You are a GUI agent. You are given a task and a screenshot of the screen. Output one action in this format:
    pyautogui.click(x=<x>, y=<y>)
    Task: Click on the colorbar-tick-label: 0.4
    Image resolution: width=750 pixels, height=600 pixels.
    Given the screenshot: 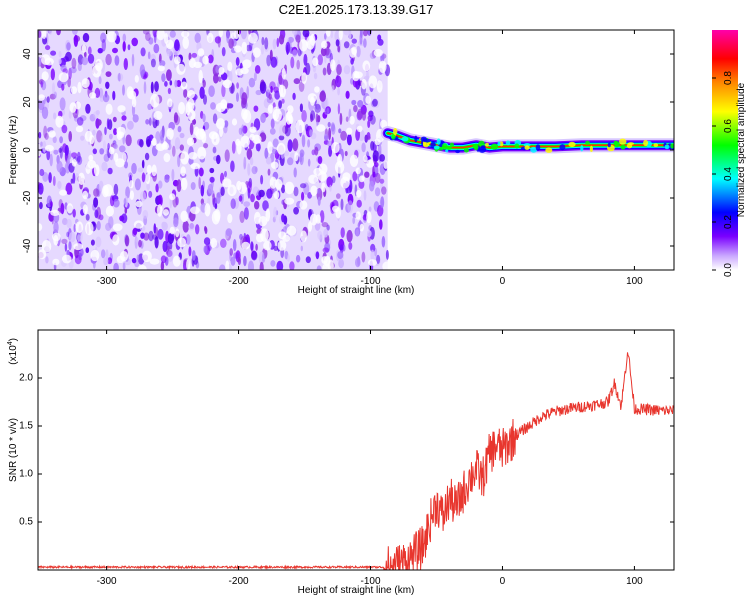 What is the action you would take?
    pyautogui.click(x=728, y=174)
    